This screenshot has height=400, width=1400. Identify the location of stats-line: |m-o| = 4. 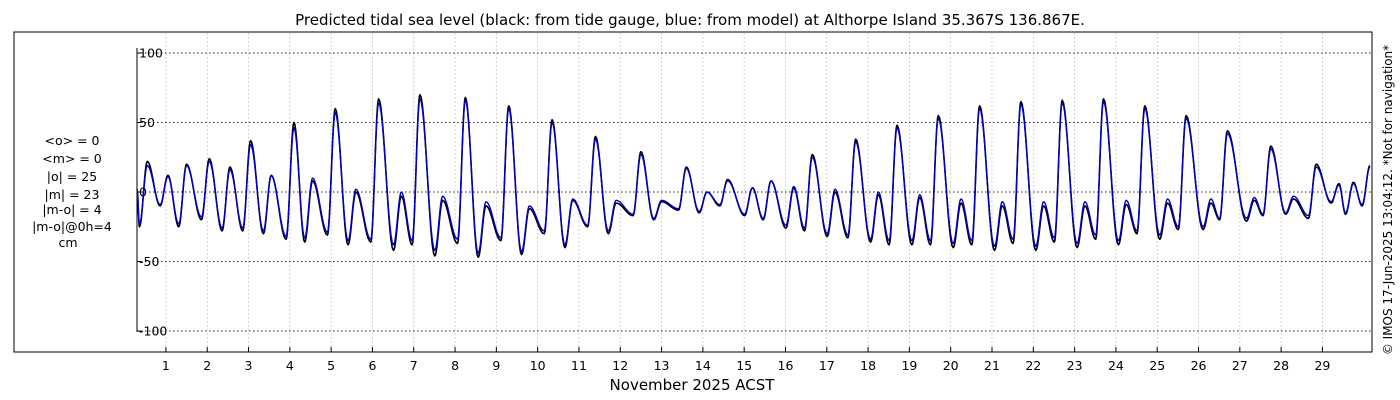
(71, 209).